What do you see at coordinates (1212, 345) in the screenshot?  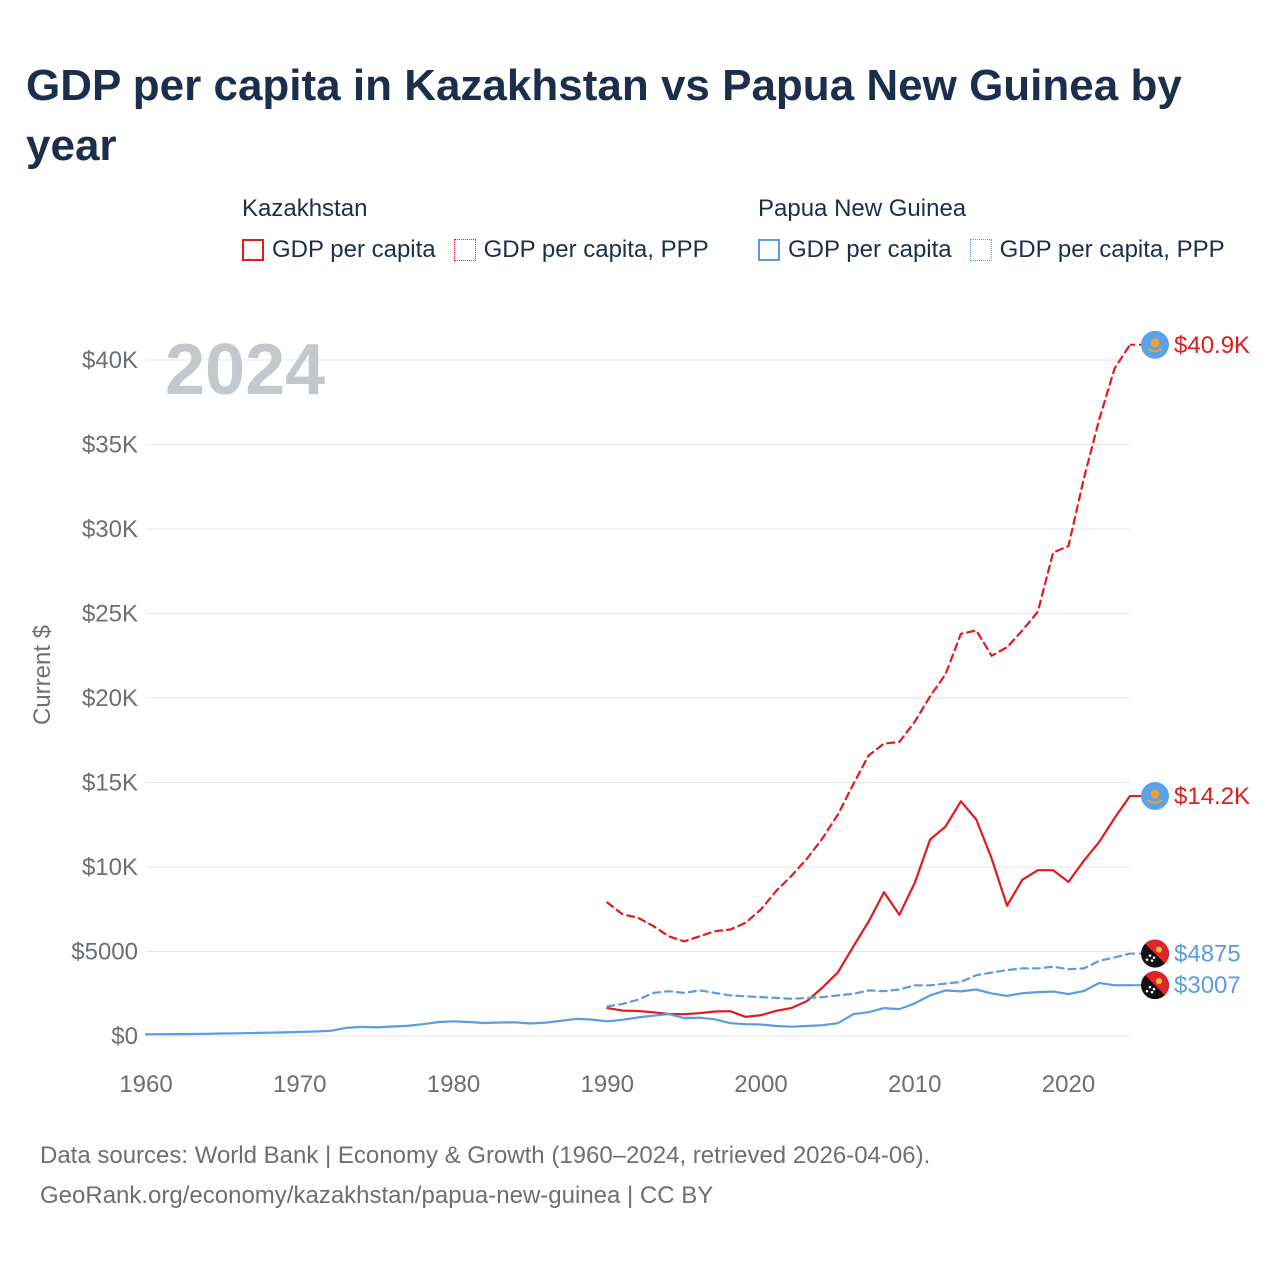 I see `series-end-value: $40.9K` at bounding box center [1212, 345].